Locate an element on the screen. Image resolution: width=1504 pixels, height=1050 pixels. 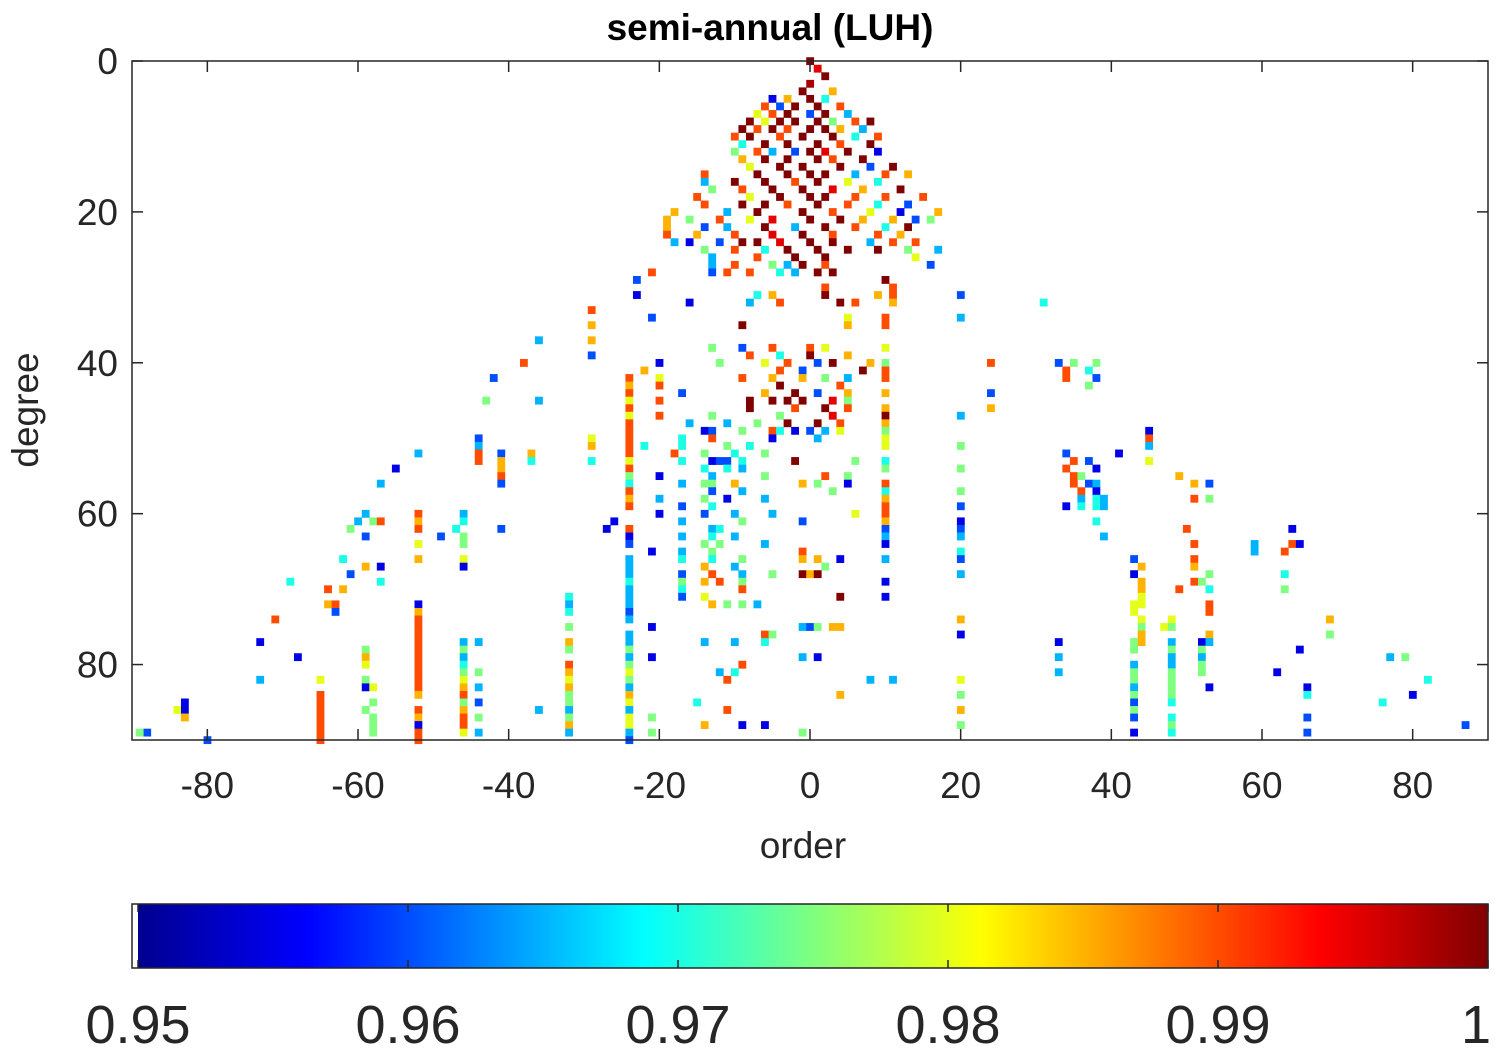
x-tick-label: -20 is located at coordinates (659, 785).